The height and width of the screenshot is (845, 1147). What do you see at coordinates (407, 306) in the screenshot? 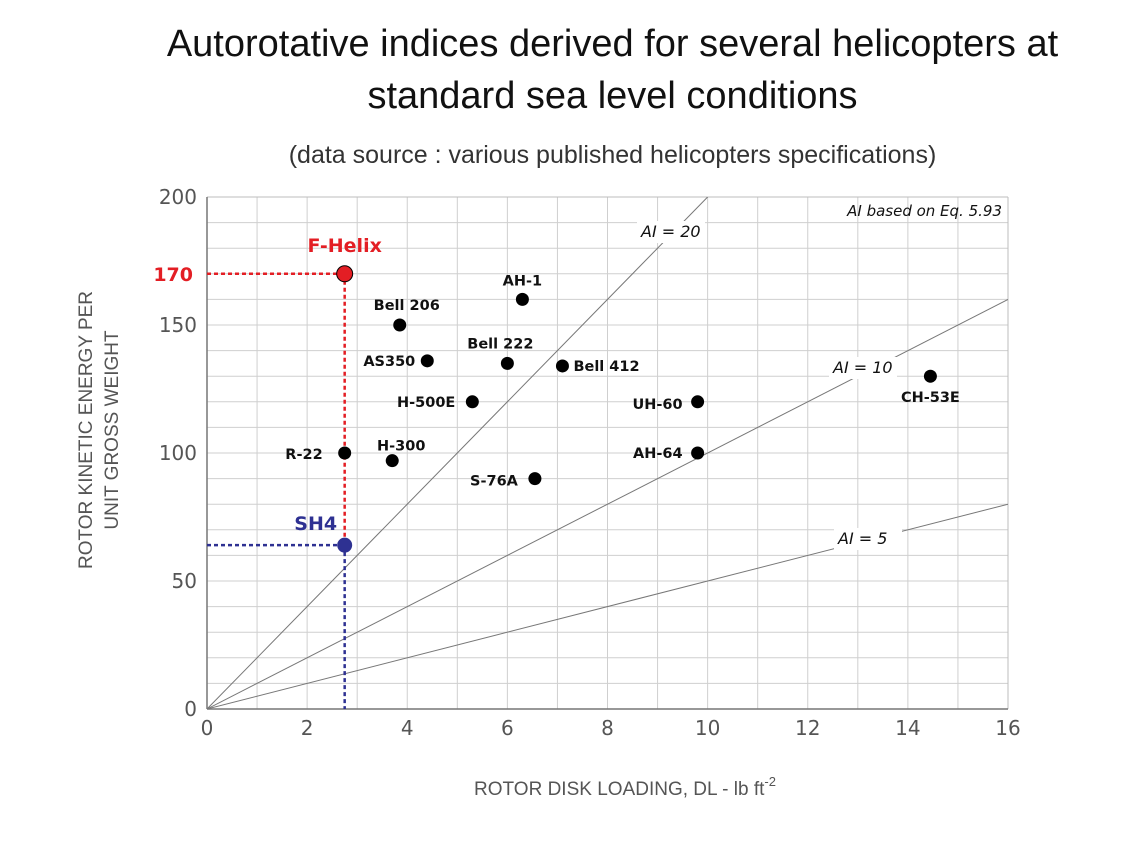
I see `data-point-label: Bell 206` at bounding box center [407, 306].